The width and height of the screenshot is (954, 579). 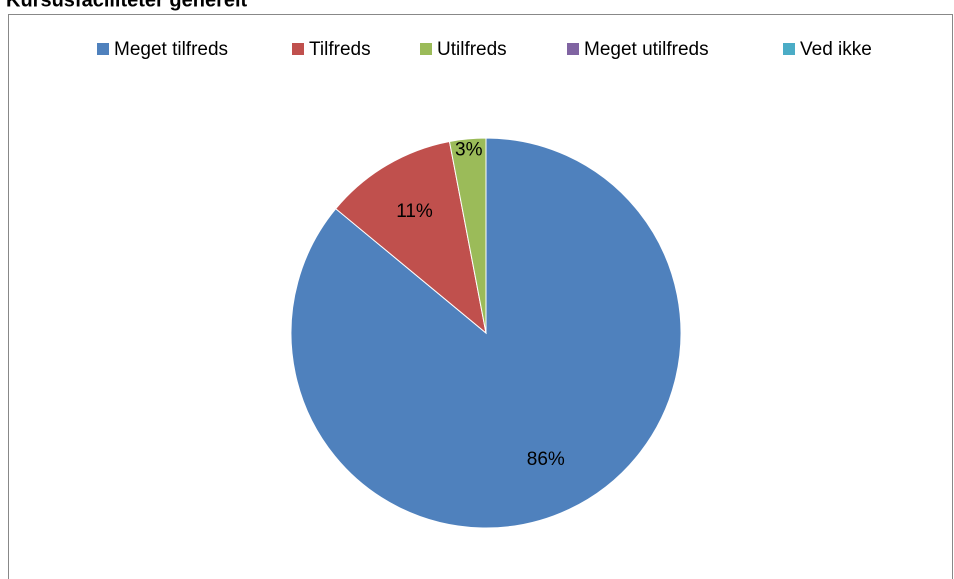 What do you see at coordinates (127, 5) in the screenshot?
I see `chart-title: Kursusfaciliteter generelt` at bounding box center [127, 5].